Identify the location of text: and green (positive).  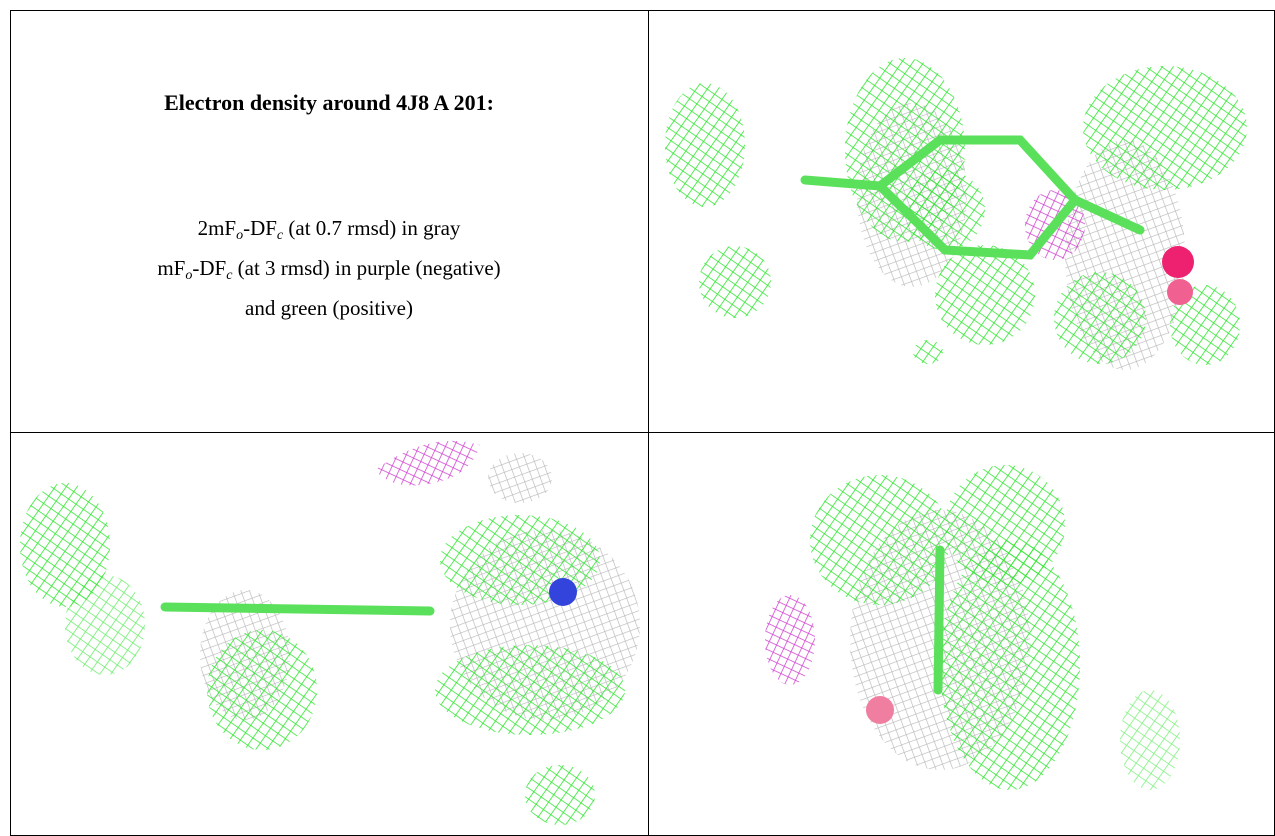
(329, 308).